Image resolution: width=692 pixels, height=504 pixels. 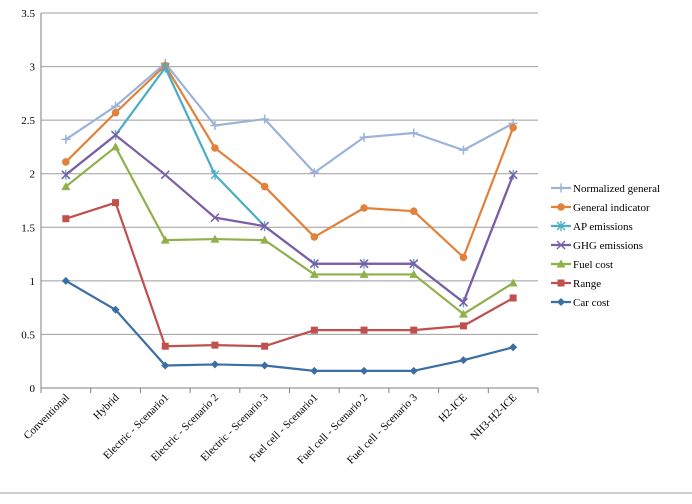 I want to click on legend-label: AP emissions, so click(x=603, y=227).